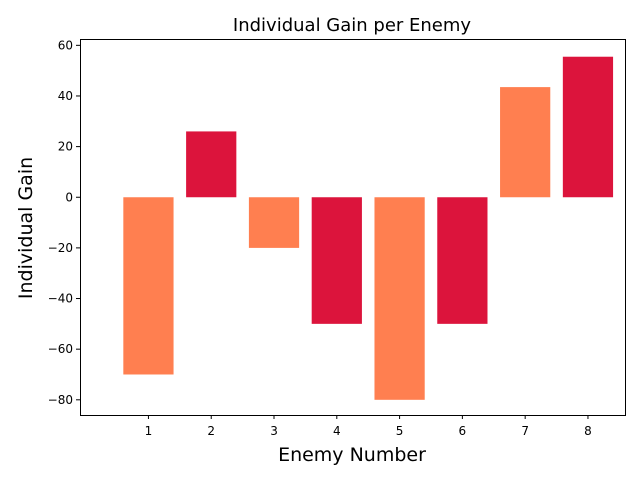 Image resolution: width=640 pixels, height=480 pixels. What do you see at coordinates (588, 431) in the screenshot?
I see `x-tick-label: 8` at bounding box center [588, 431].